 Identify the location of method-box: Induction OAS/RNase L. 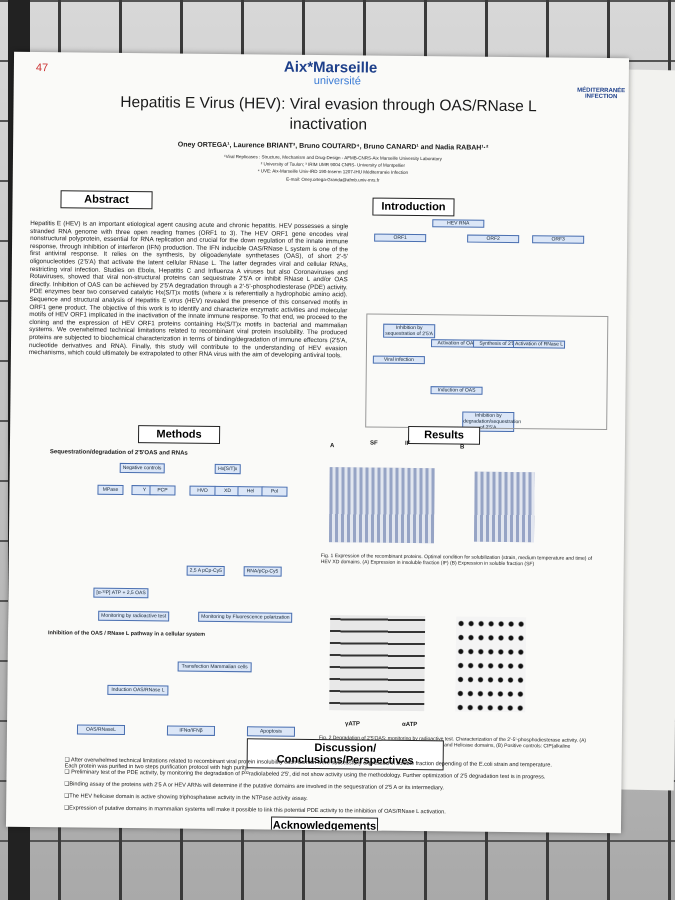
(138, 690).